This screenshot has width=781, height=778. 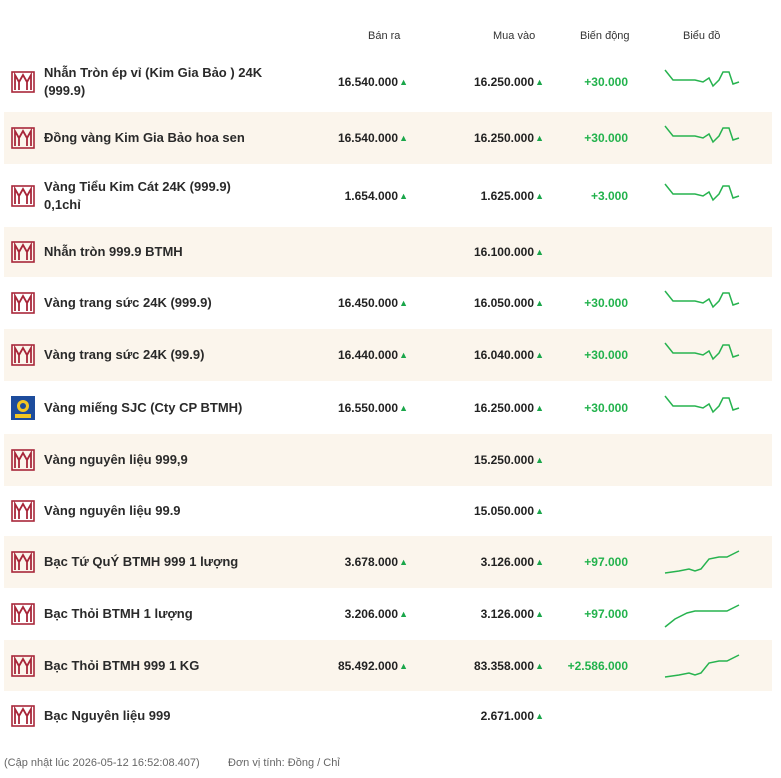 What do you see at coordinates (384, 36) in the screenshot?
I see `col-header: Bán ra` at bounding box center [384, 36].